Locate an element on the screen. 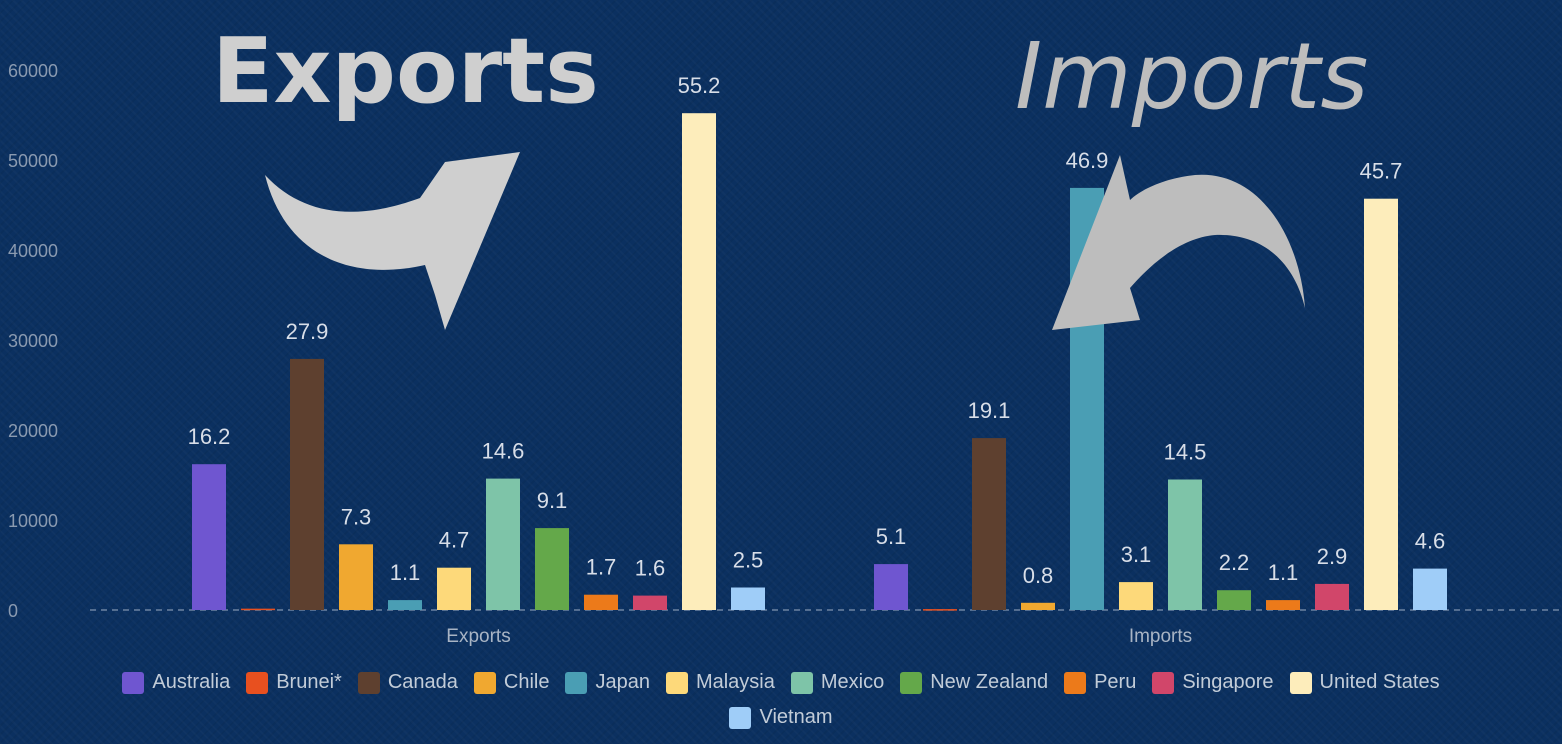 The height and width of the screenshot is (744, 1562). bar-peru-imports is located at coordinates (1283, 605).